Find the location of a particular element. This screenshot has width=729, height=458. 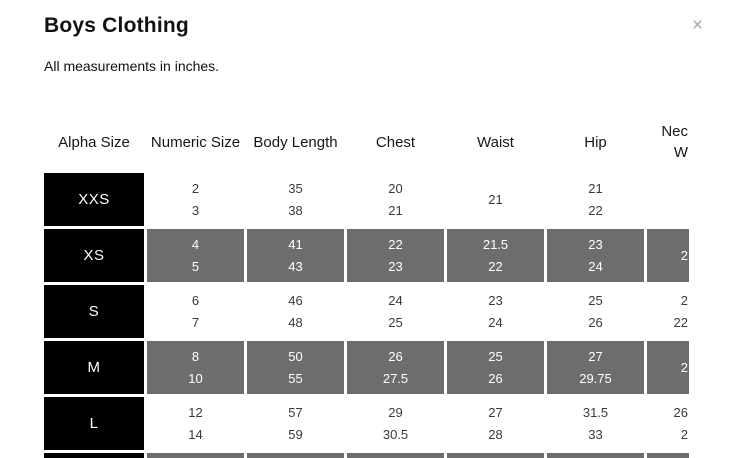

column-header-hip: Hip is located at coordinates (595, 142).